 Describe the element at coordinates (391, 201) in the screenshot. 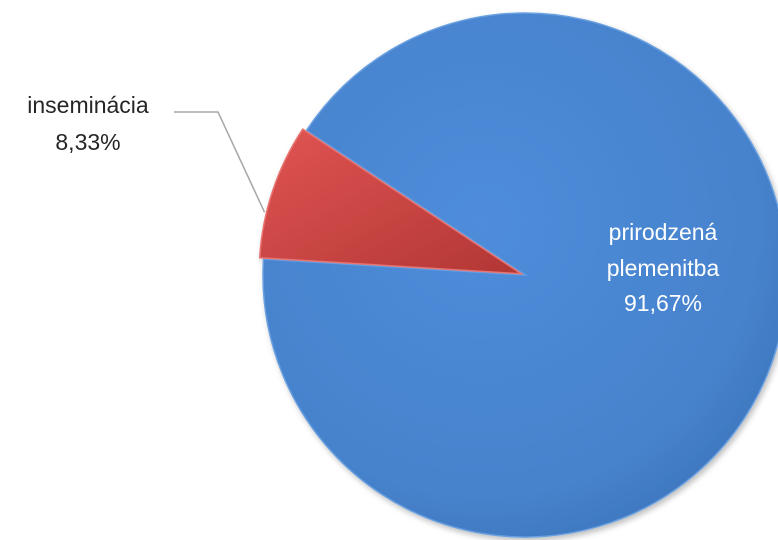

I see `slice-inseminacia` at that location.